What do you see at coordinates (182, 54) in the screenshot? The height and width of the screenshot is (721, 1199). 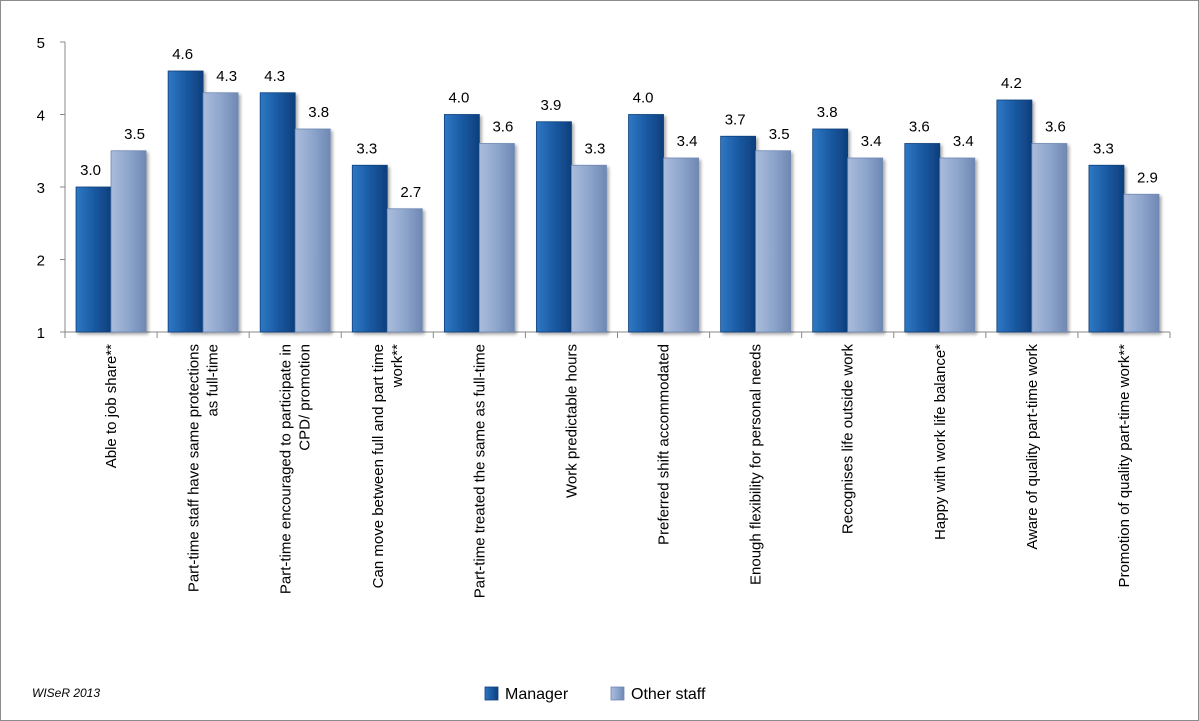 I see `data-label-manager: 4.6` at bounding box center [182, 54].